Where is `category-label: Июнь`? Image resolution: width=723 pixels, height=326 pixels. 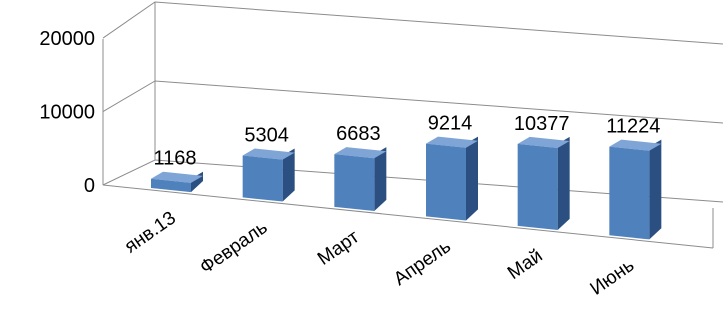
category-label: Июнь is located at coordinates (613, 277).